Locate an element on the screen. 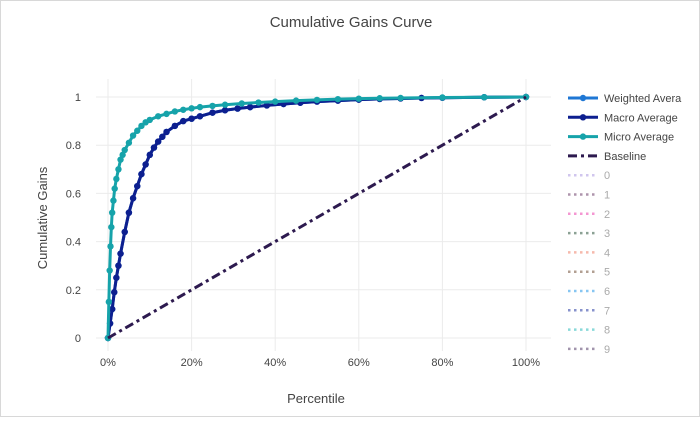 The height and width of the screenshot is (423, 700). legend-label: 5 is located at coordinates (607, 273).